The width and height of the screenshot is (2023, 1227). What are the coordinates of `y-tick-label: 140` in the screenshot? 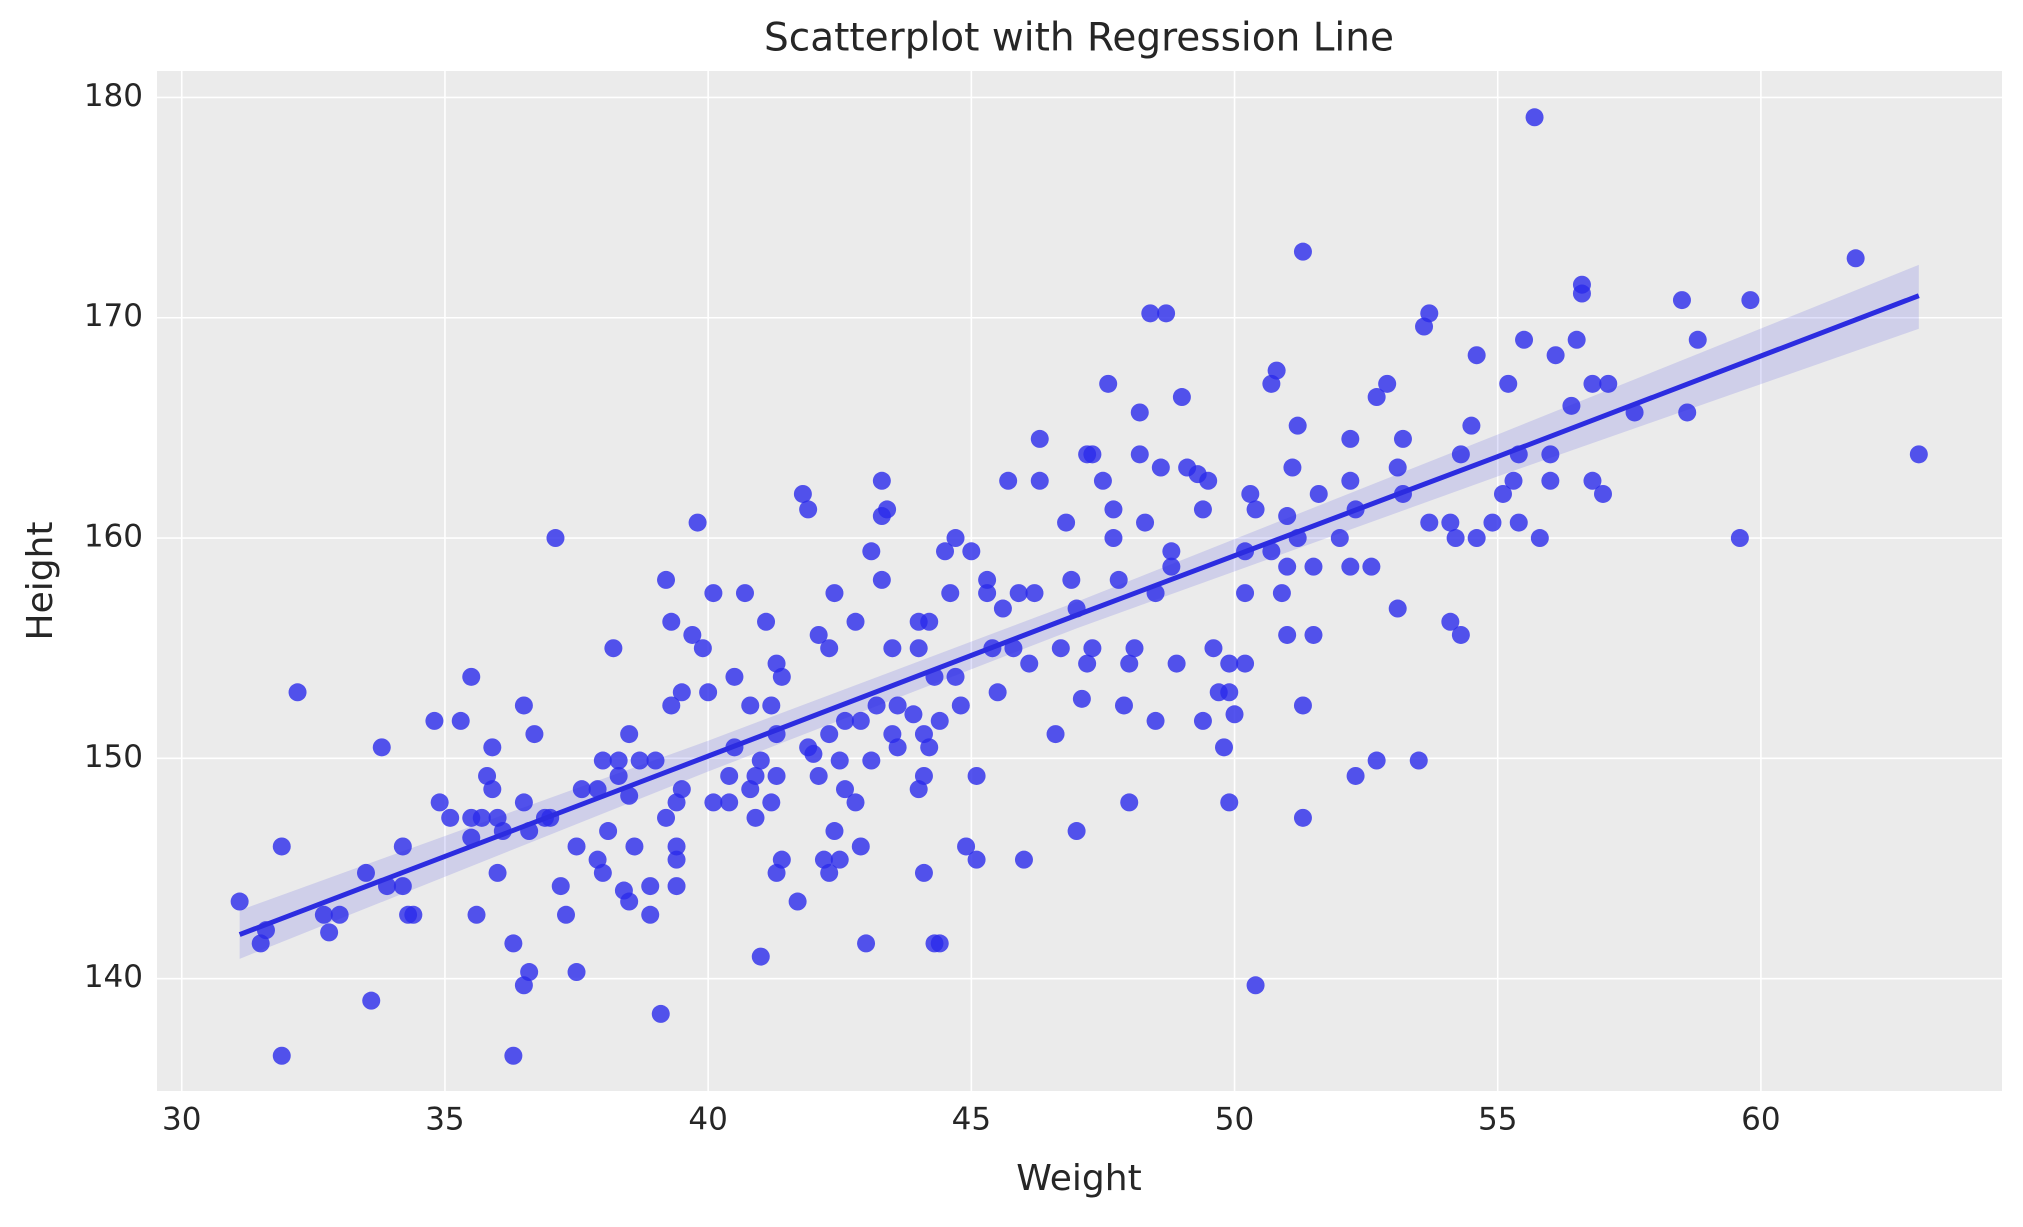 It's located at (113, 977).